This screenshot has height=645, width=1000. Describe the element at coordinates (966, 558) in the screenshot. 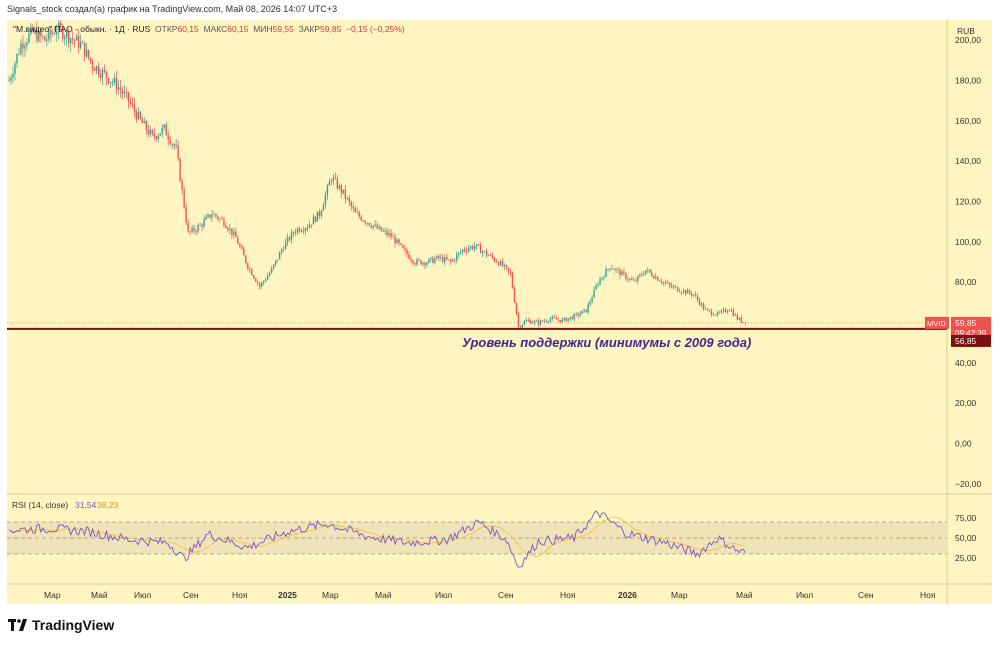

I see `rsi-tick-label: 25,00` at that location.